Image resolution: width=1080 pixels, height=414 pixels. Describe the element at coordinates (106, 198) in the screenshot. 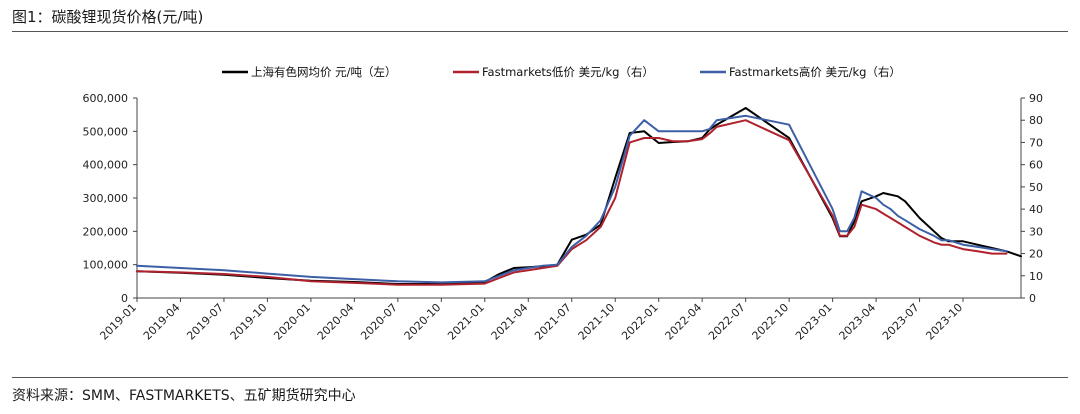

I see `left-y-tick-label: 300,000` at that location.